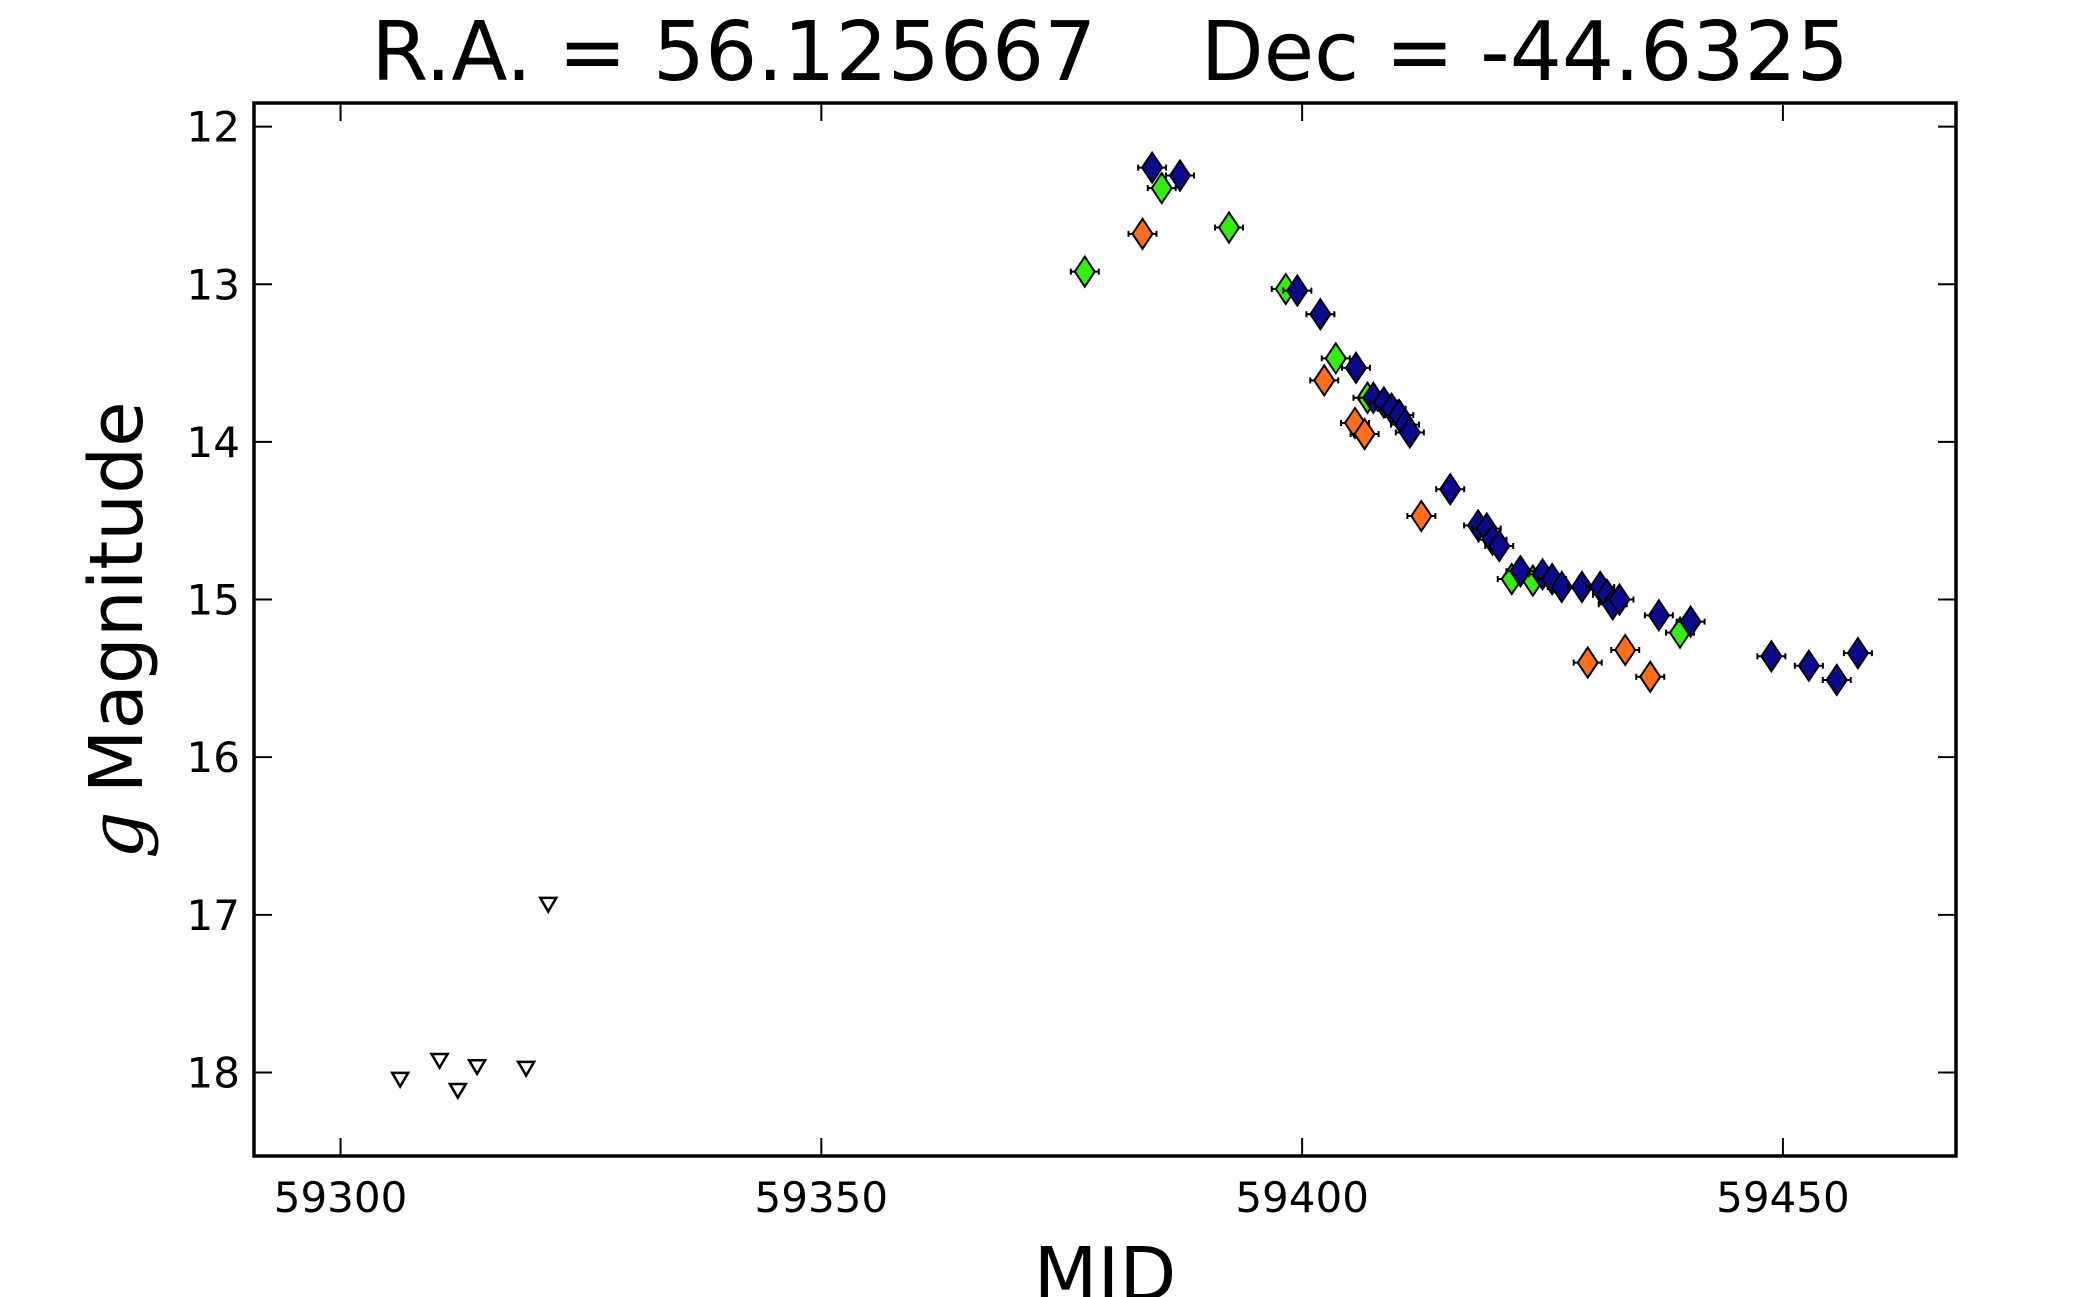 This screenshot has width=2100, height=1297. What do you see at coordinates (213, 1072) in the screenshot?
I see `y-tick-label: 18` at bounding box center [213, 1072].